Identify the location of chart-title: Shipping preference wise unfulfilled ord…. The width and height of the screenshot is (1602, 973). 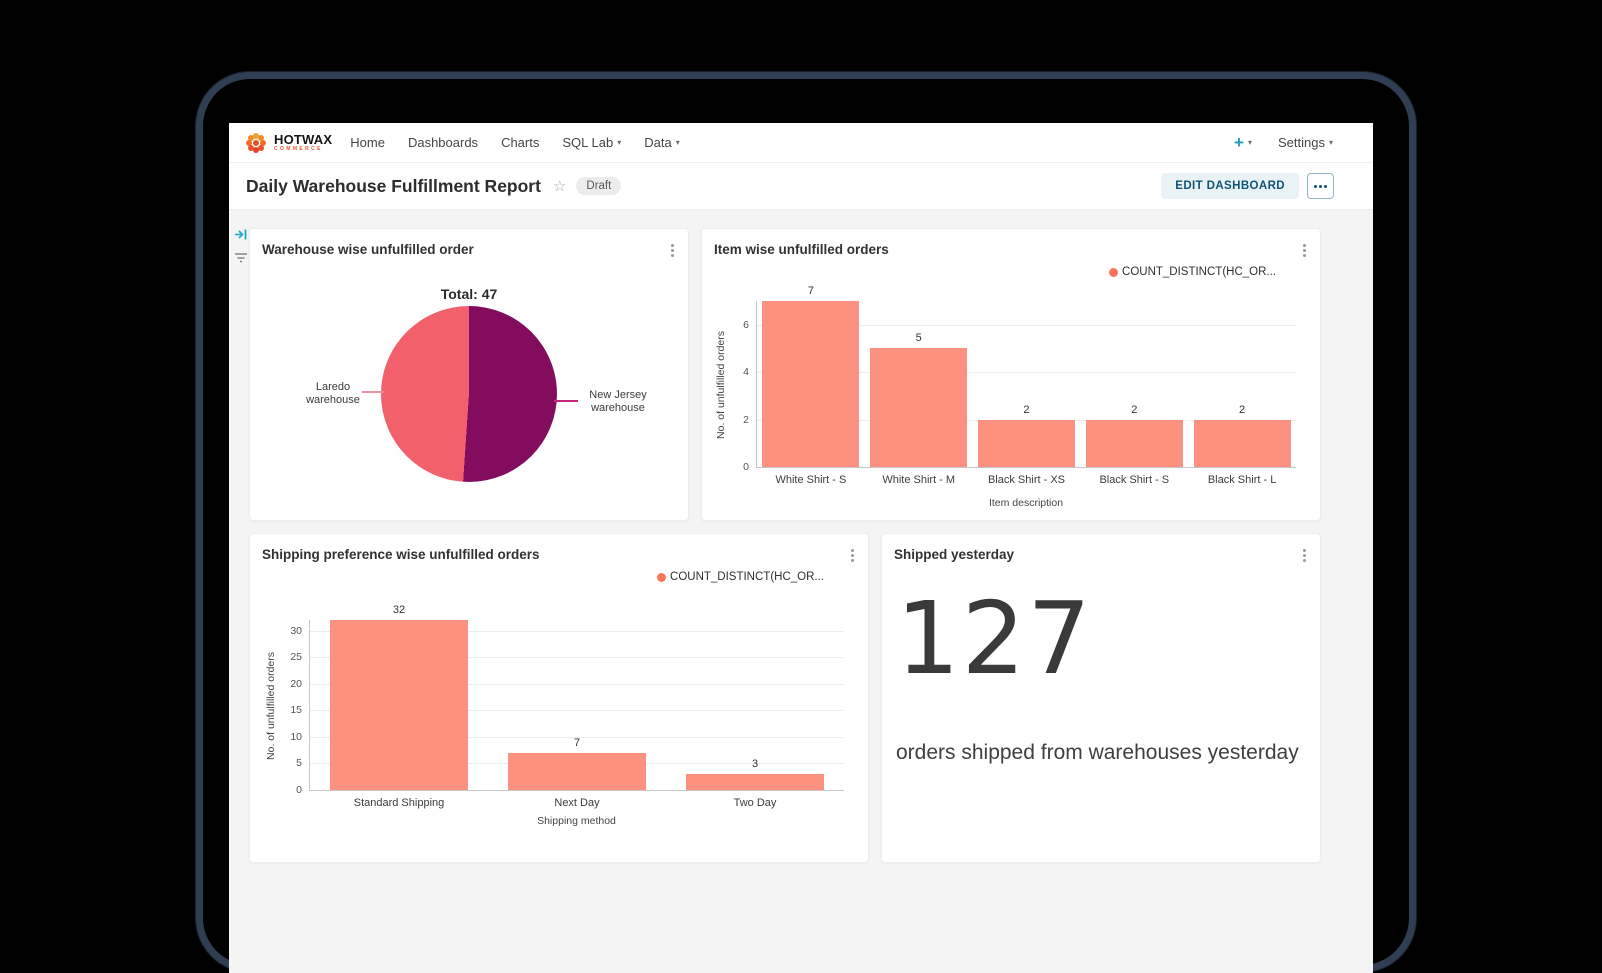
(401, 554).